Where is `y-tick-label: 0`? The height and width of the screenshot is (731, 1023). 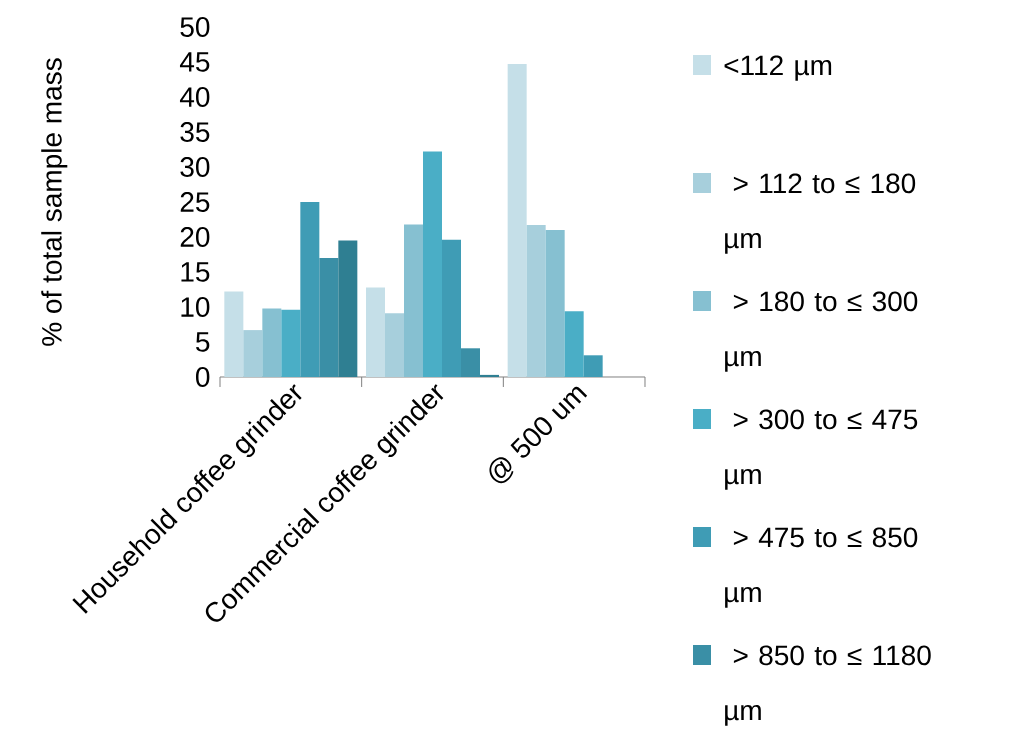 y-tick-label: 0 is located at coordinates (203, 377).